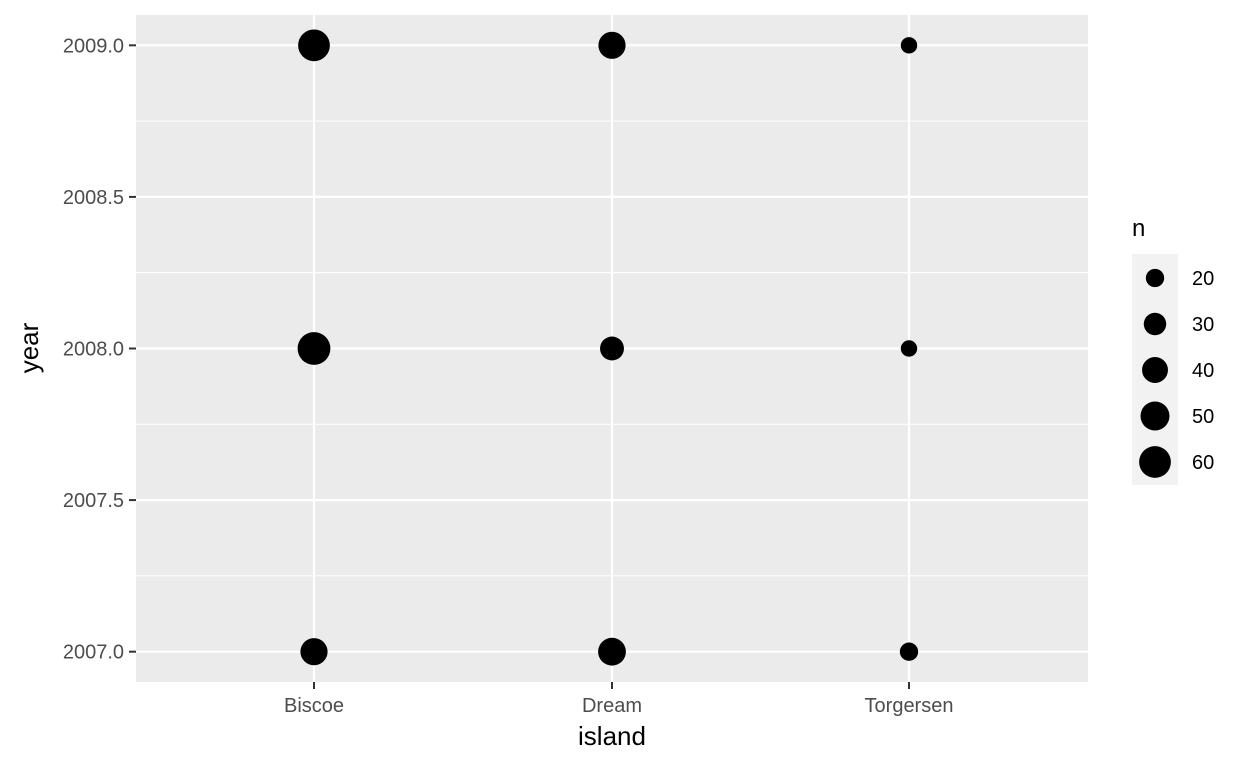 The image size is (1248, 768). I want to click on y-axis: 2007.0 2007.5 2008.0 2008.5 2009.0, so click(99, 349).